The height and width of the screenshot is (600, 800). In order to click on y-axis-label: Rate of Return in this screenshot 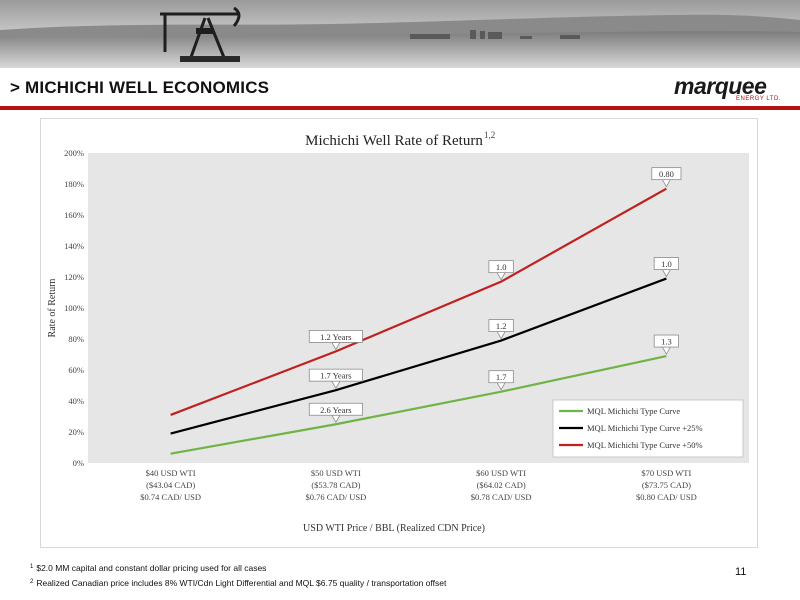, I will do `click(52, 308)`.